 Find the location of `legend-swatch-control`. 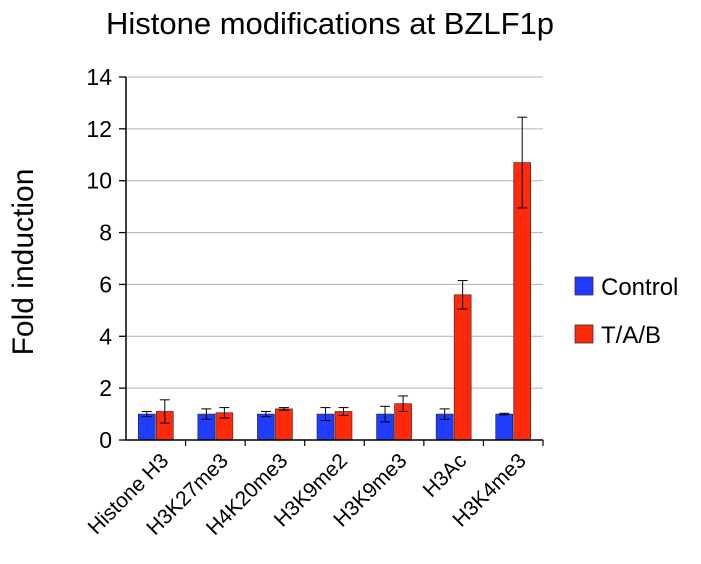

legend-swatch-control is located at coordinates (584, 286).